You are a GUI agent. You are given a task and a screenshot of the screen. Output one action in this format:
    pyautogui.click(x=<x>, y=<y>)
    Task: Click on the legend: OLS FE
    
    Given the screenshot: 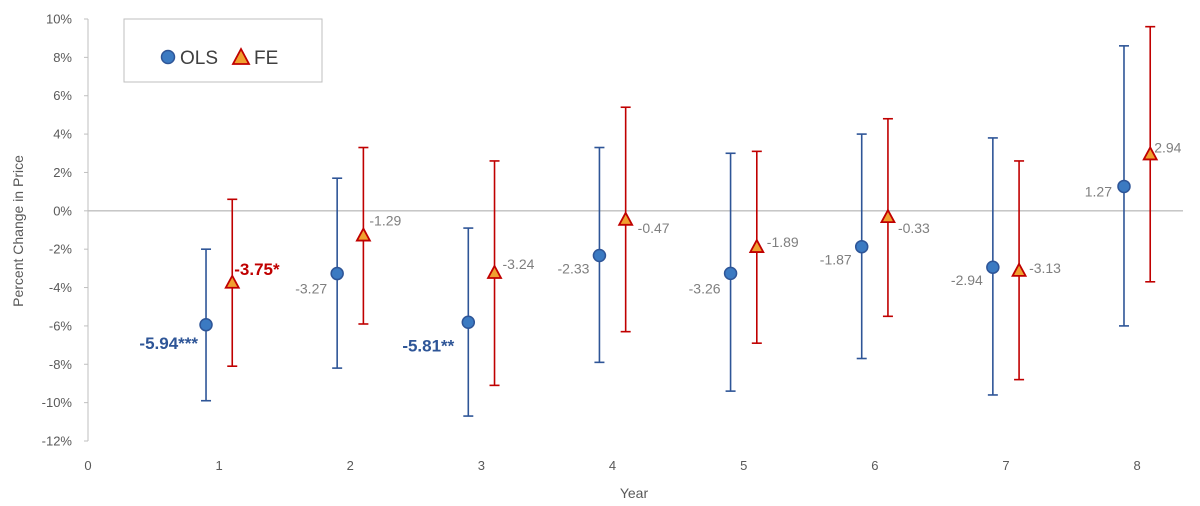 What is the action you would take?
    pyautogui.click(x=223, y=50)
    